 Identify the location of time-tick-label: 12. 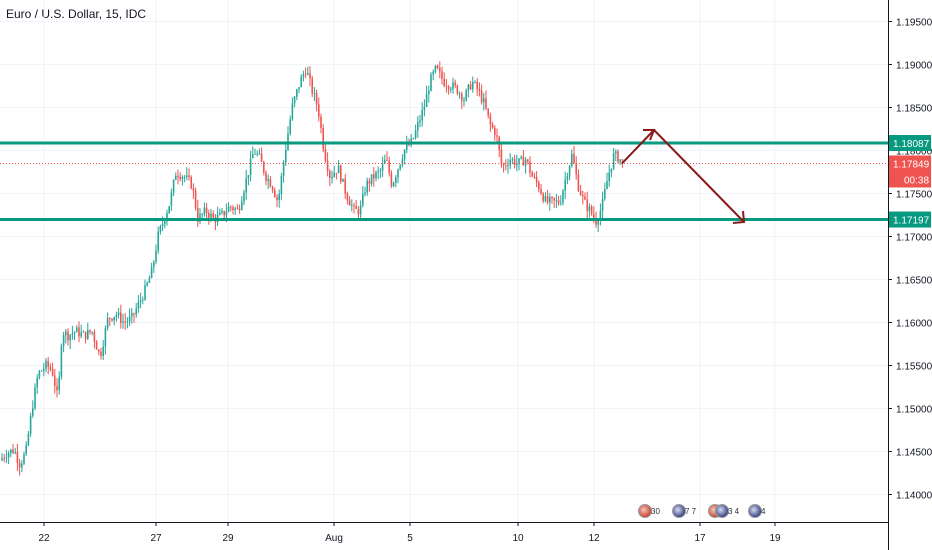
(594, 538).